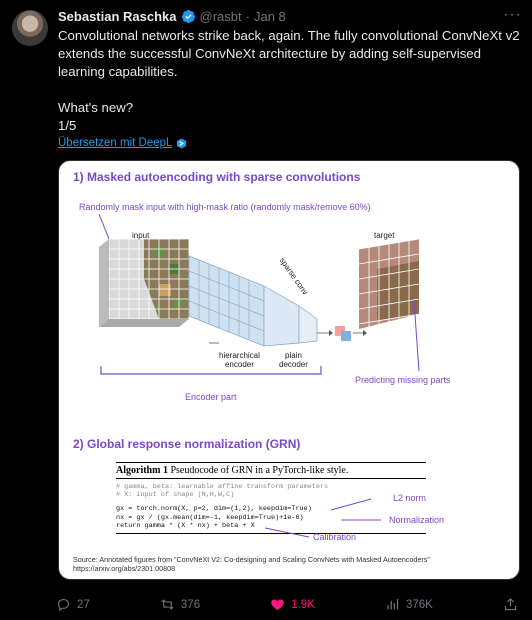 This screenshot has width=532, height=620. Describe the element at coordinates (293, 360) in the screenshot. I see `plain-decoder-label: plain decoder` at that location.